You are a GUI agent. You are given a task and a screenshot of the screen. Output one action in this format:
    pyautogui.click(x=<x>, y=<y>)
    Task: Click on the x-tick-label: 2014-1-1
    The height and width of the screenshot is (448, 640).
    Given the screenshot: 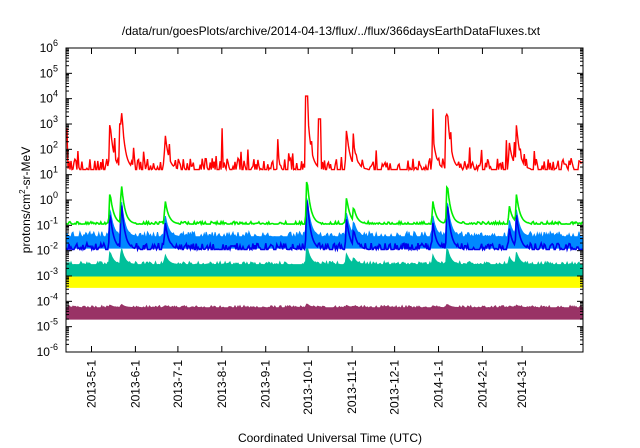 What is the action you would take?
    pyautogui.click(x=439, y=384)
    